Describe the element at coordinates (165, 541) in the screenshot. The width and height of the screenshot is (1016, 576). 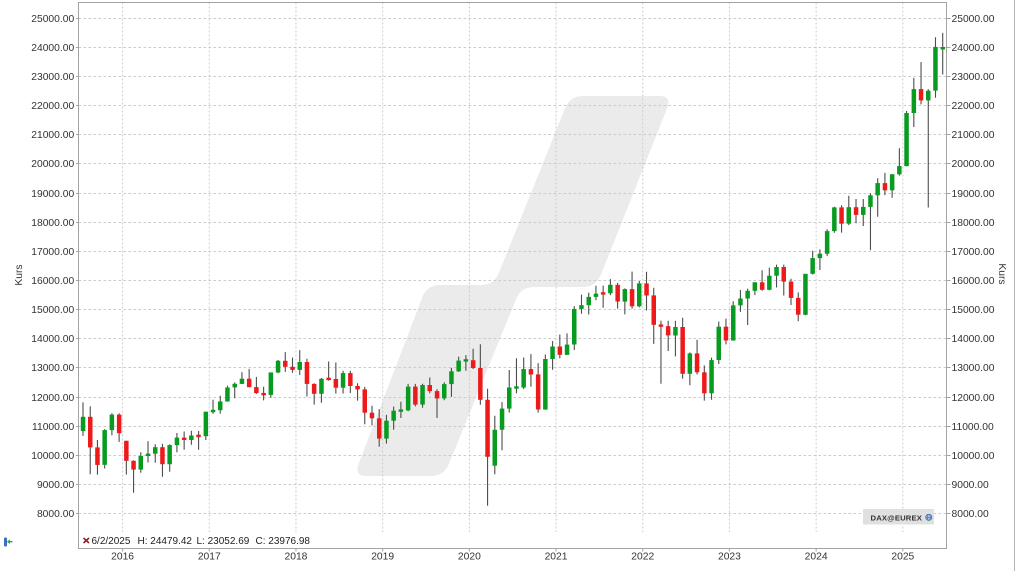
I see `svg-text: H: 24479.42` at that location.